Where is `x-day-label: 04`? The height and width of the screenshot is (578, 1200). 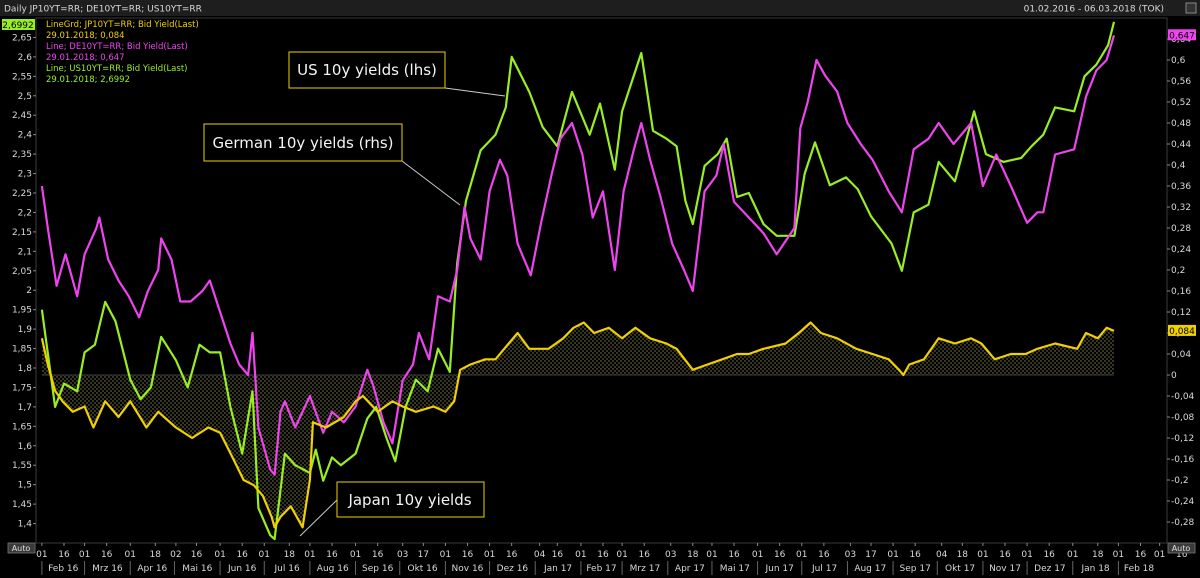
x-day-label: 04 is located at coordinates (540, 555).